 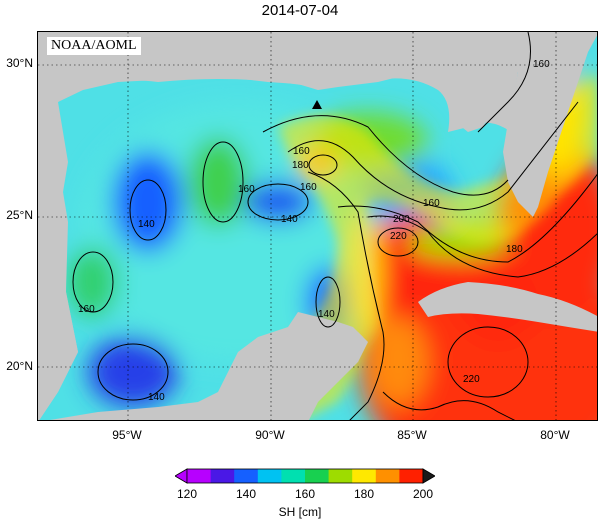 What do you see at coordinates (270, 435) in the screenshot?
I see `lon-tick: 90°W` at bounding box center [270, 435].